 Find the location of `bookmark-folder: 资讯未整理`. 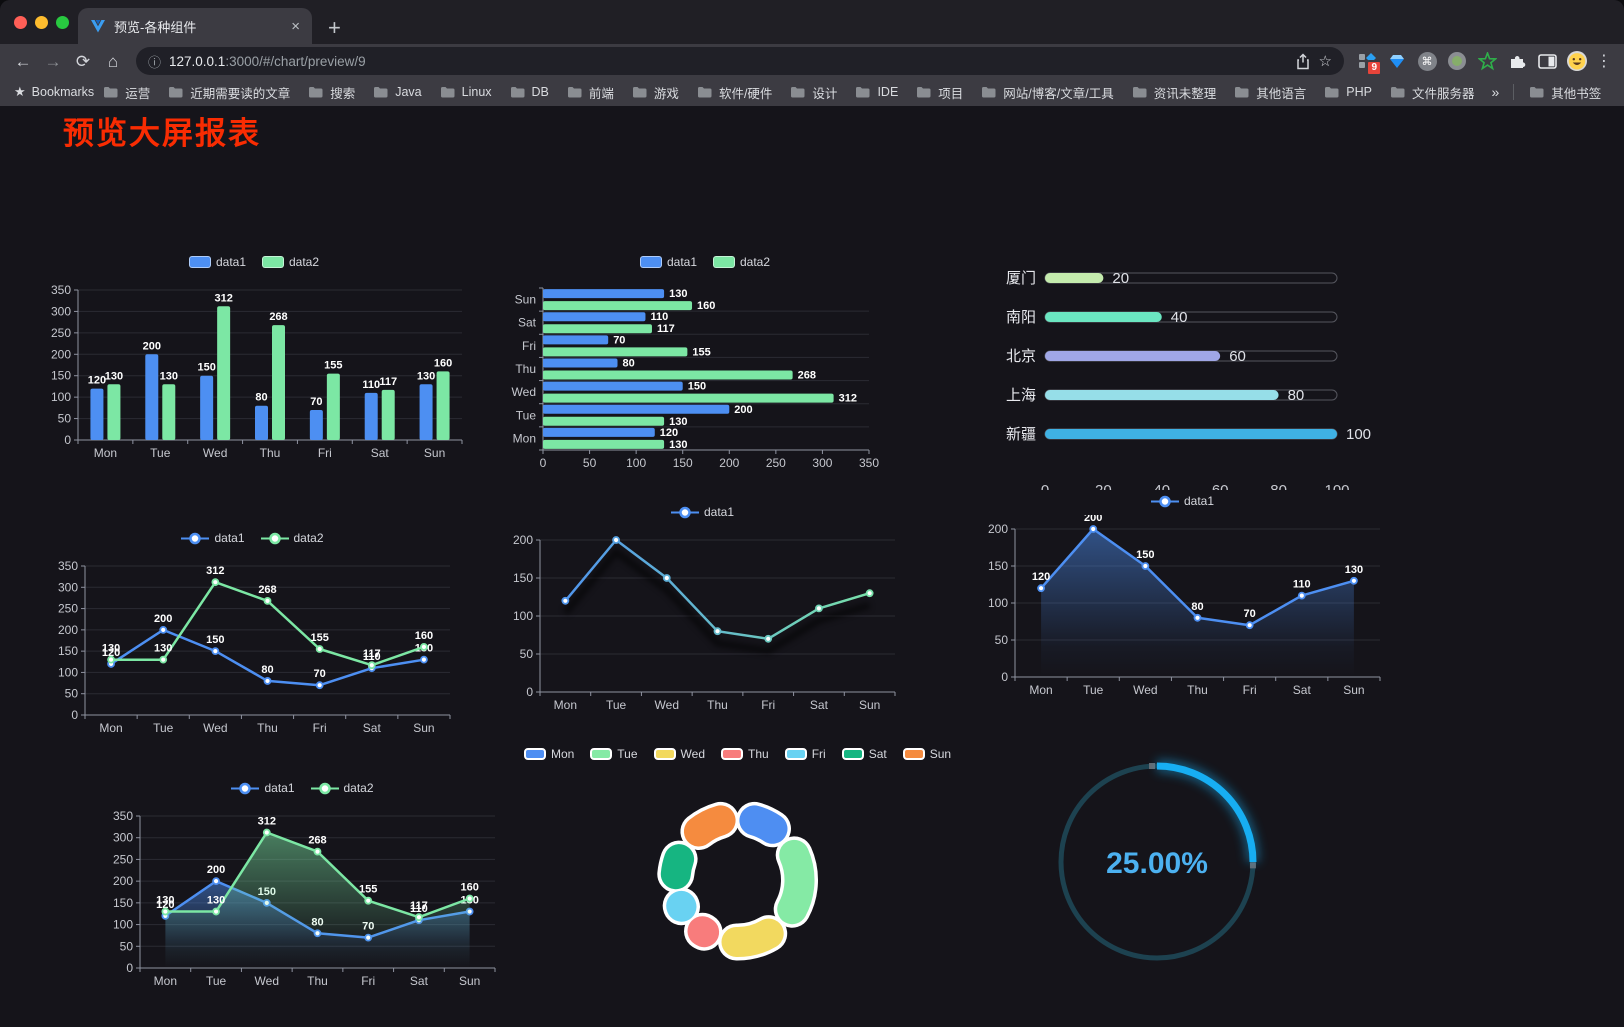

bookmark-folder: 资讯未整理 is located at coordinates (1174, 92).